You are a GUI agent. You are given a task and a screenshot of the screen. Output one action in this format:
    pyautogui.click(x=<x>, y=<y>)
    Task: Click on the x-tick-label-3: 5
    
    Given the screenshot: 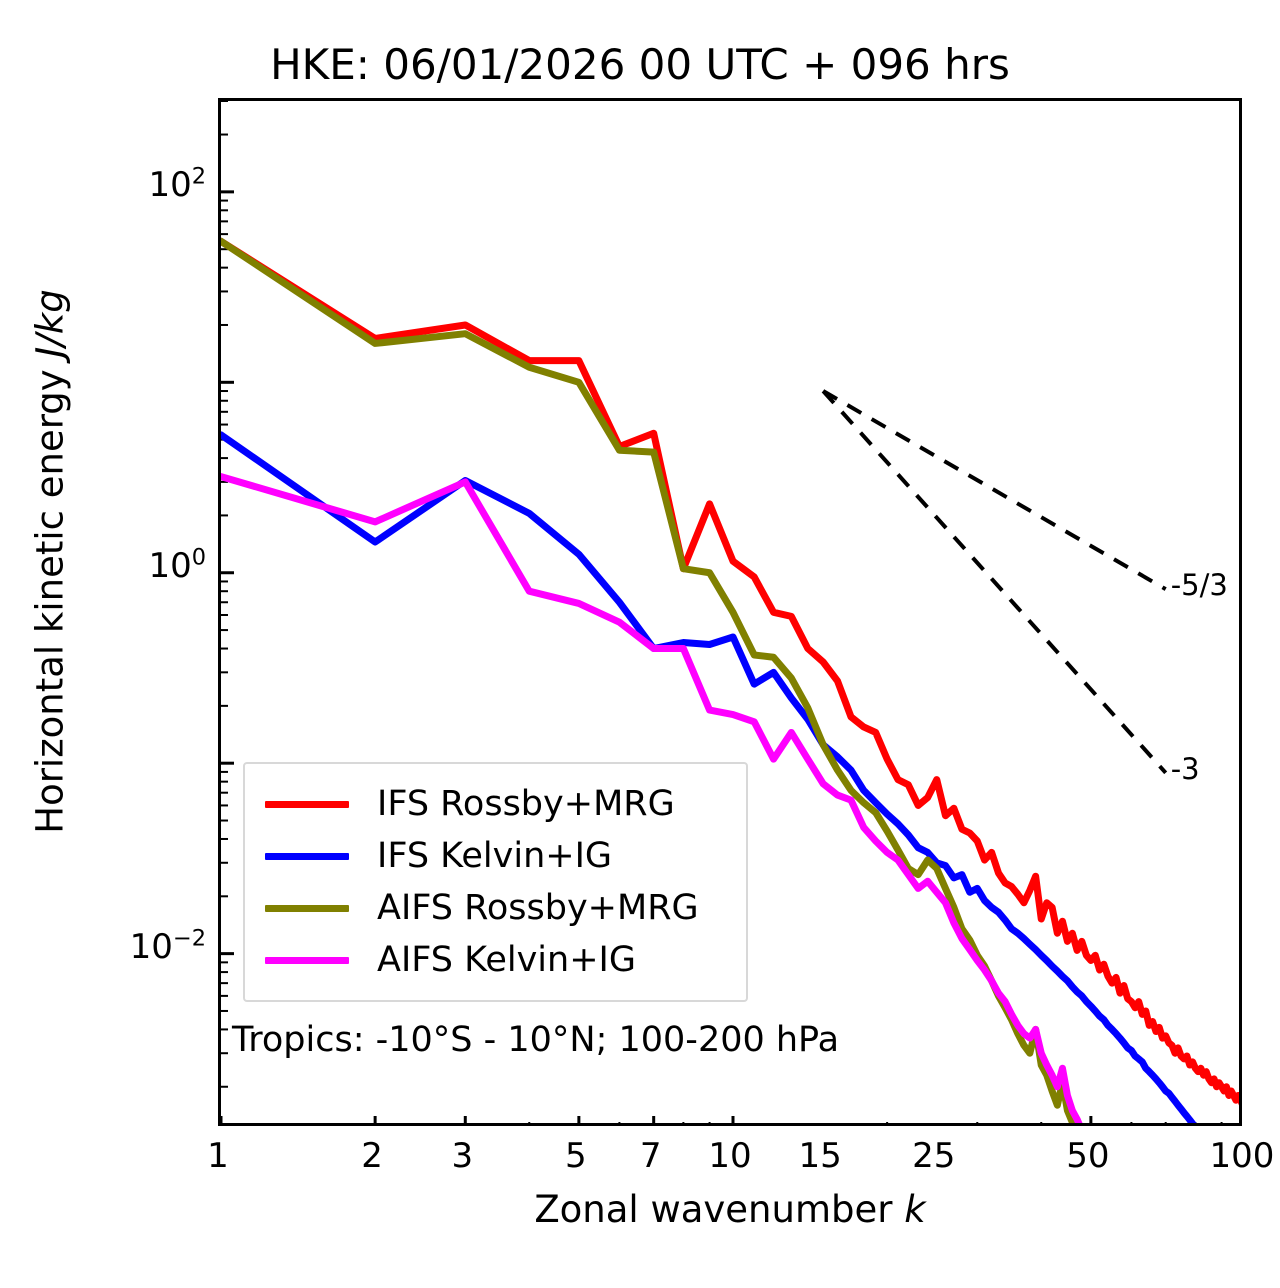 What is the action you would take?
    pyautogui.click(x=576, y=1156)
    